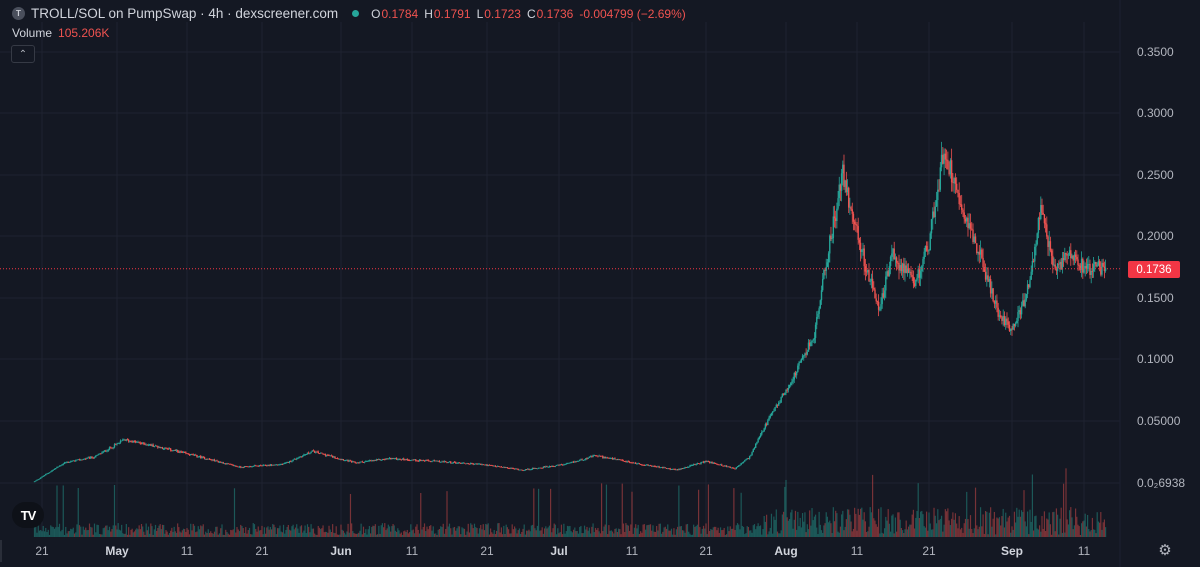  What do you see at coordinates (1165, 550) in the screenshot?
I see `settings-button: ⚙` at bounding box center [1165, 550].